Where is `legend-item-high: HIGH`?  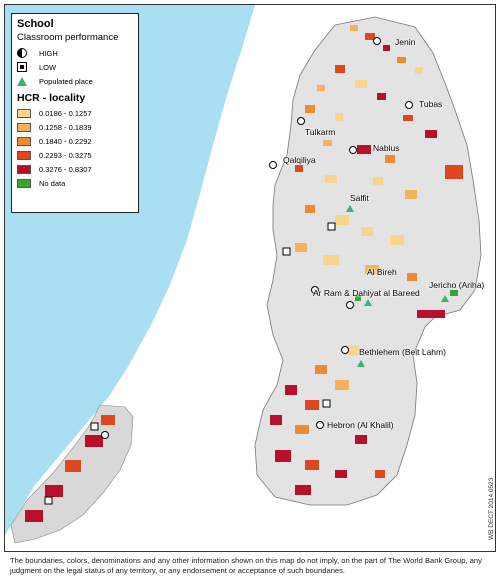 legend-item-high: HIGH is located at coordinates (75, 53).